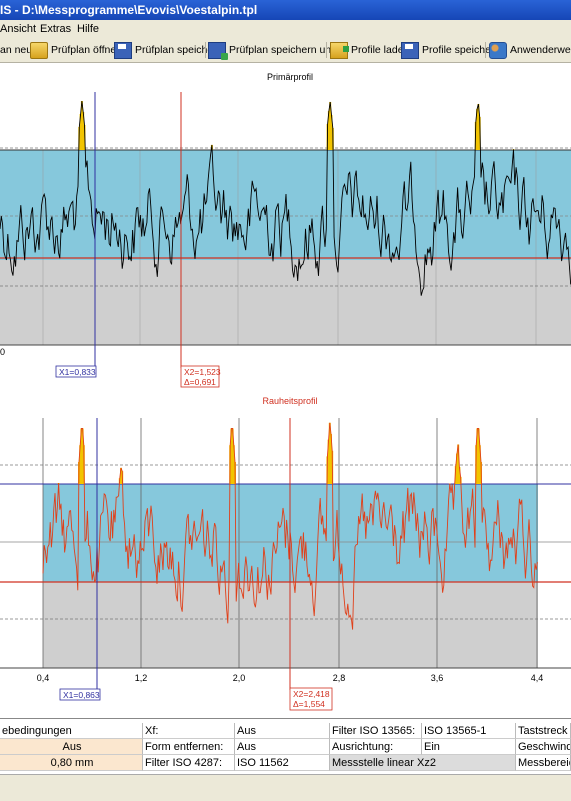 The width and height of the screenshot is (571, 801). I want to click on x-tick-label: 2,8, so click(339, 678).